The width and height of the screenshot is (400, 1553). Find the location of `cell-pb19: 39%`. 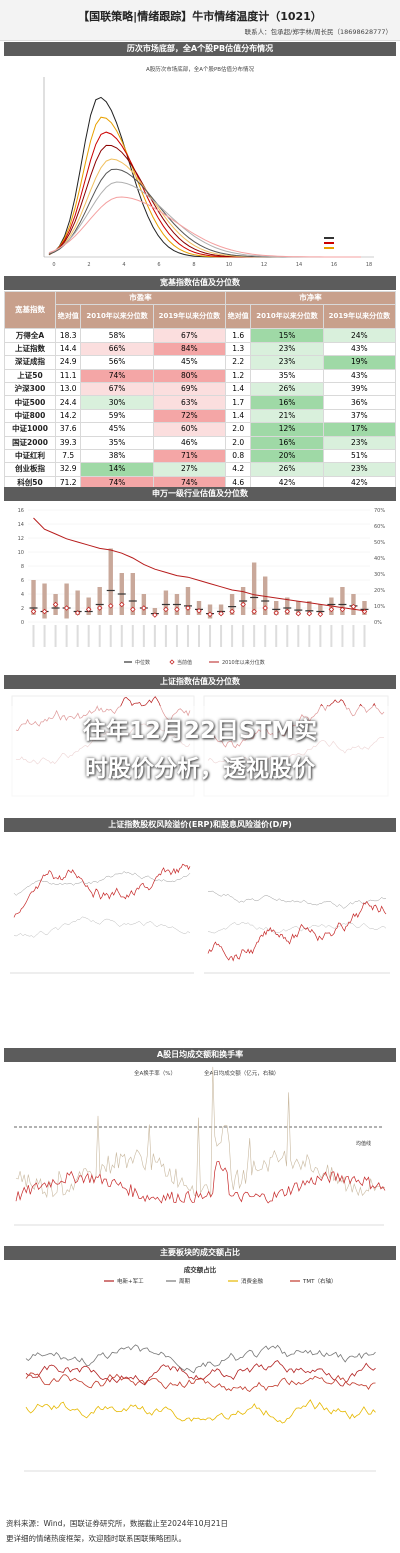

cell-pb19: 39% is located at coordinates (359, 389).